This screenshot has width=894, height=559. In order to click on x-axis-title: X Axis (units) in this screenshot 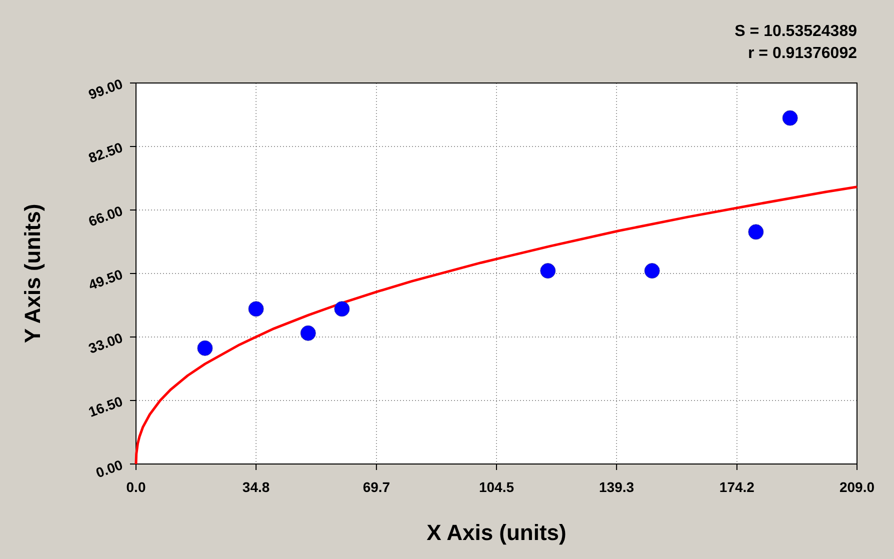, I will do `click(496, 532)`.